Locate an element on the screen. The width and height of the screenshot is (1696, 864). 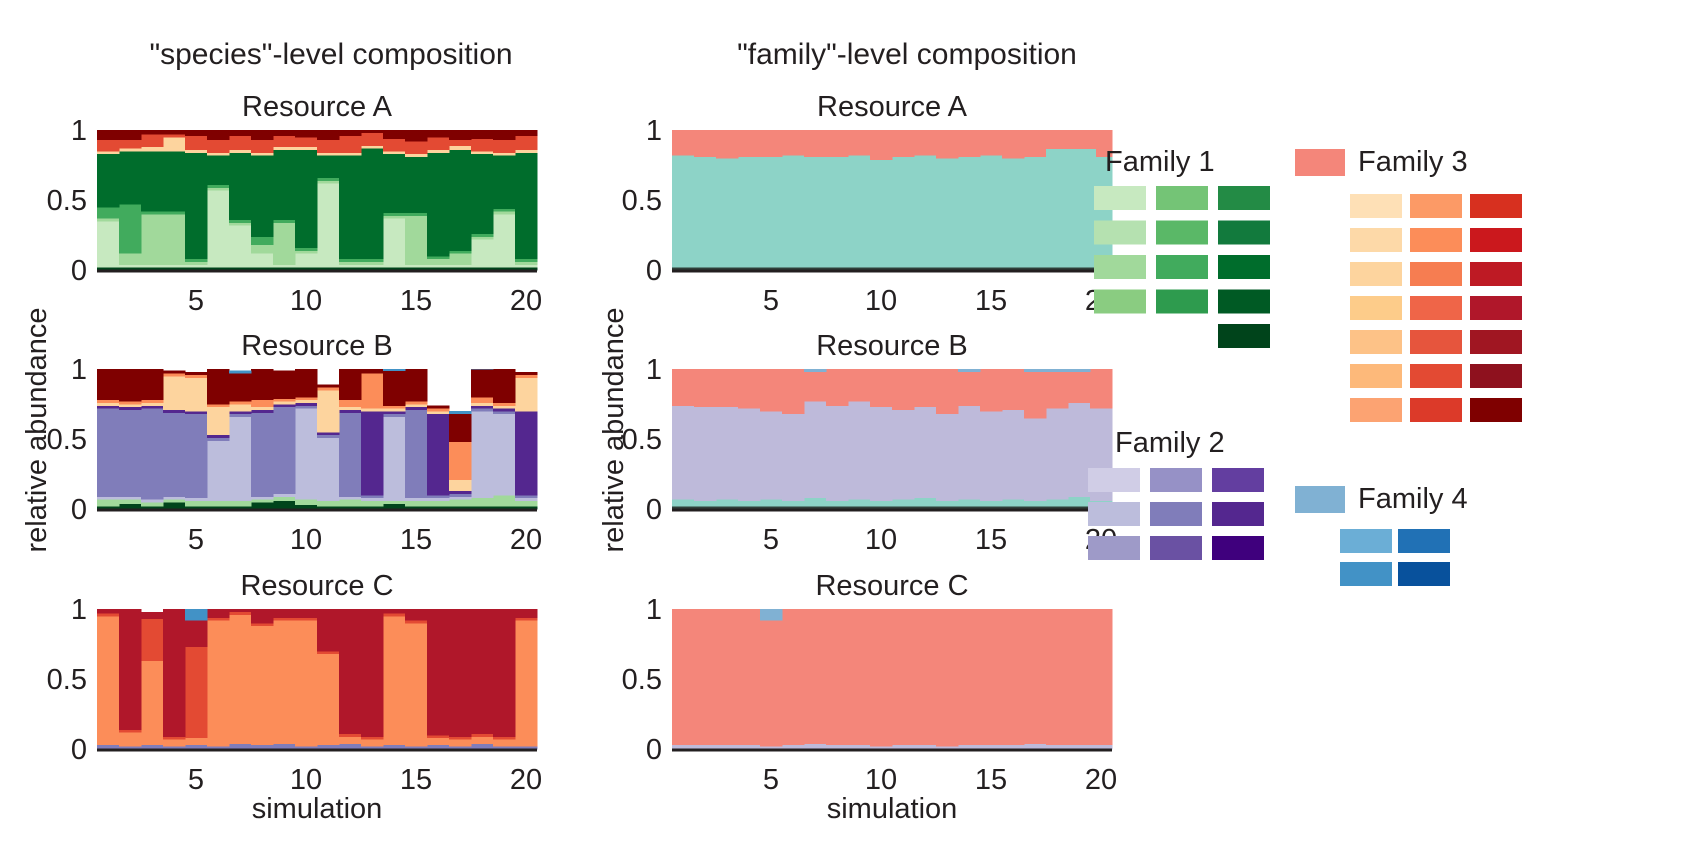
y-tick-label: 0 is located at coordinates (79, 271).